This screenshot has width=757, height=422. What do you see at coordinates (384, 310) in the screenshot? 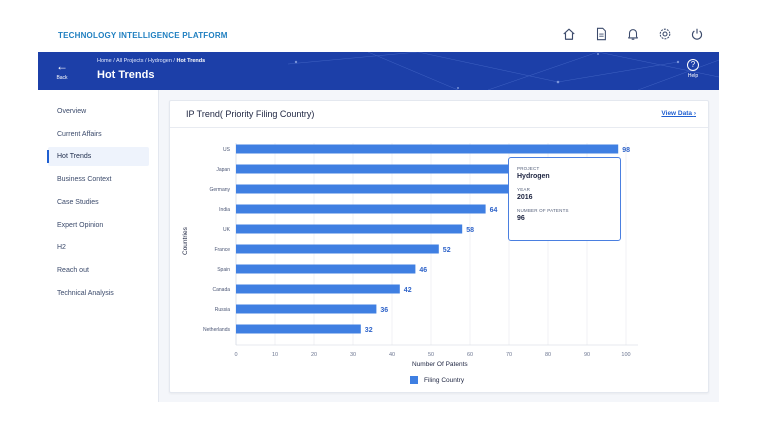
I see `data-label: 36` at bounding box center [384, 310].